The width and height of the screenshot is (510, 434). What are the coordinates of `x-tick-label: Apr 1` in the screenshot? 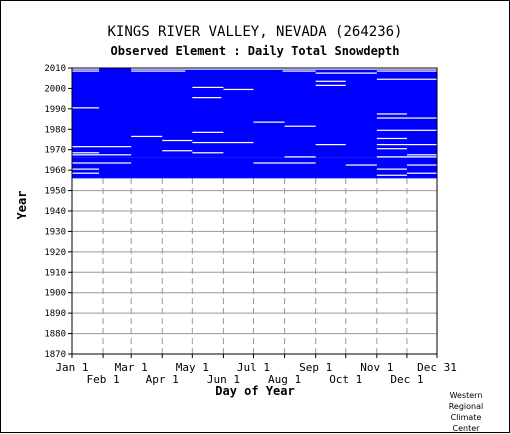 It's located at (162, 379).